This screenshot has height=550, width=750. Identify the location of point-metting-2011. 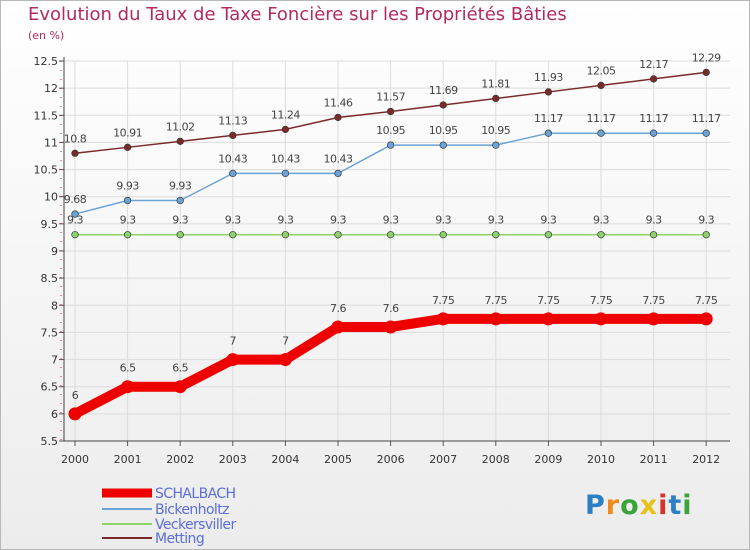
(653, 79).